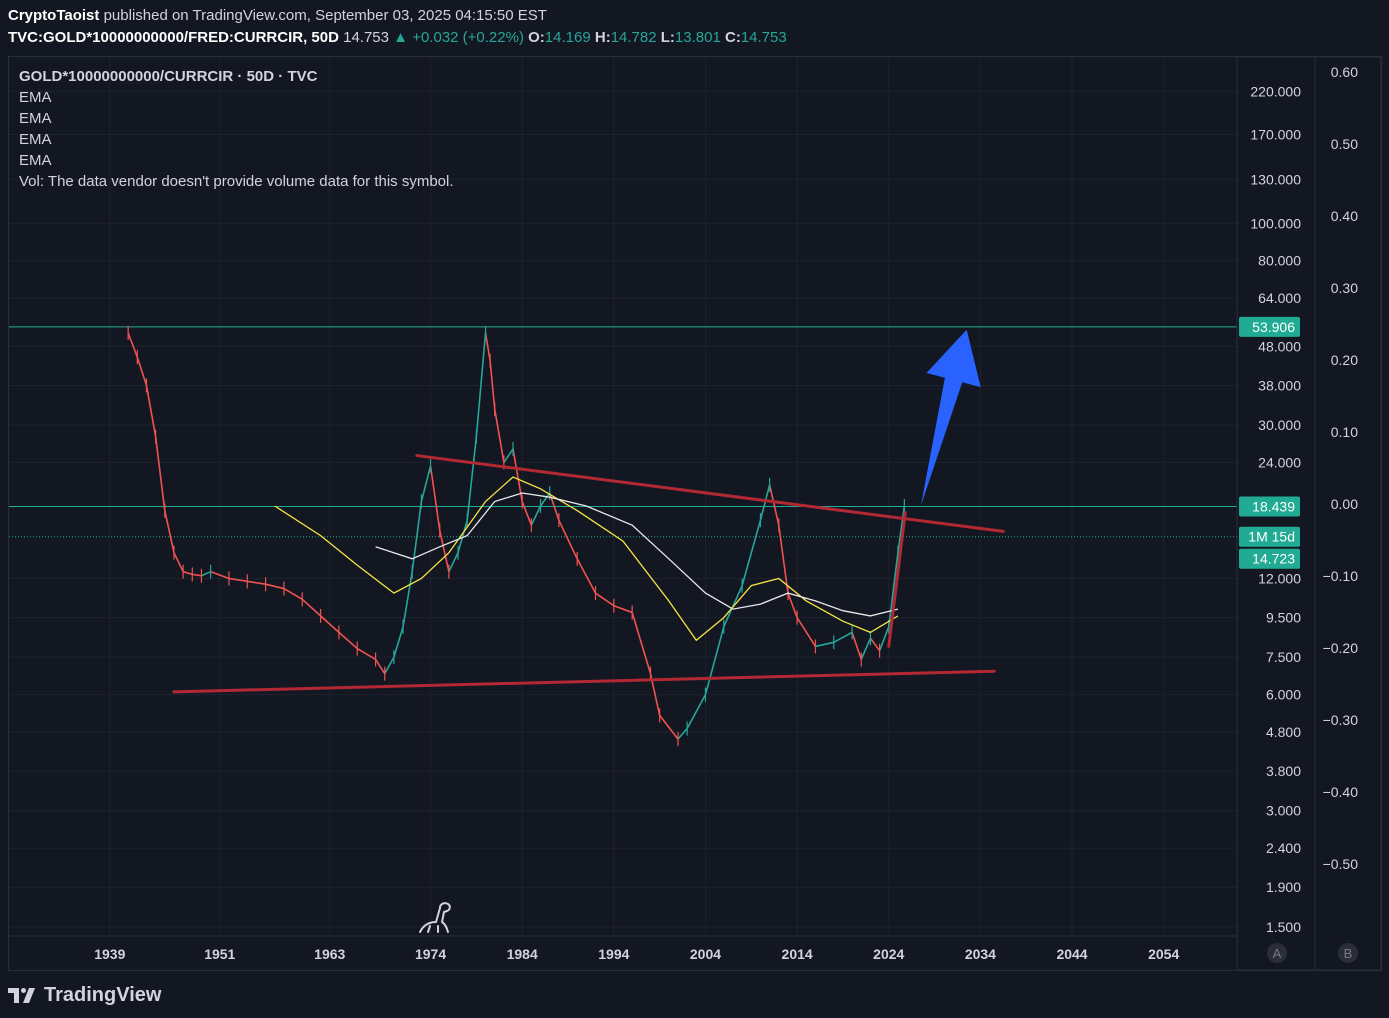  I want to click on scale-button-bg, so click(1348, 953).